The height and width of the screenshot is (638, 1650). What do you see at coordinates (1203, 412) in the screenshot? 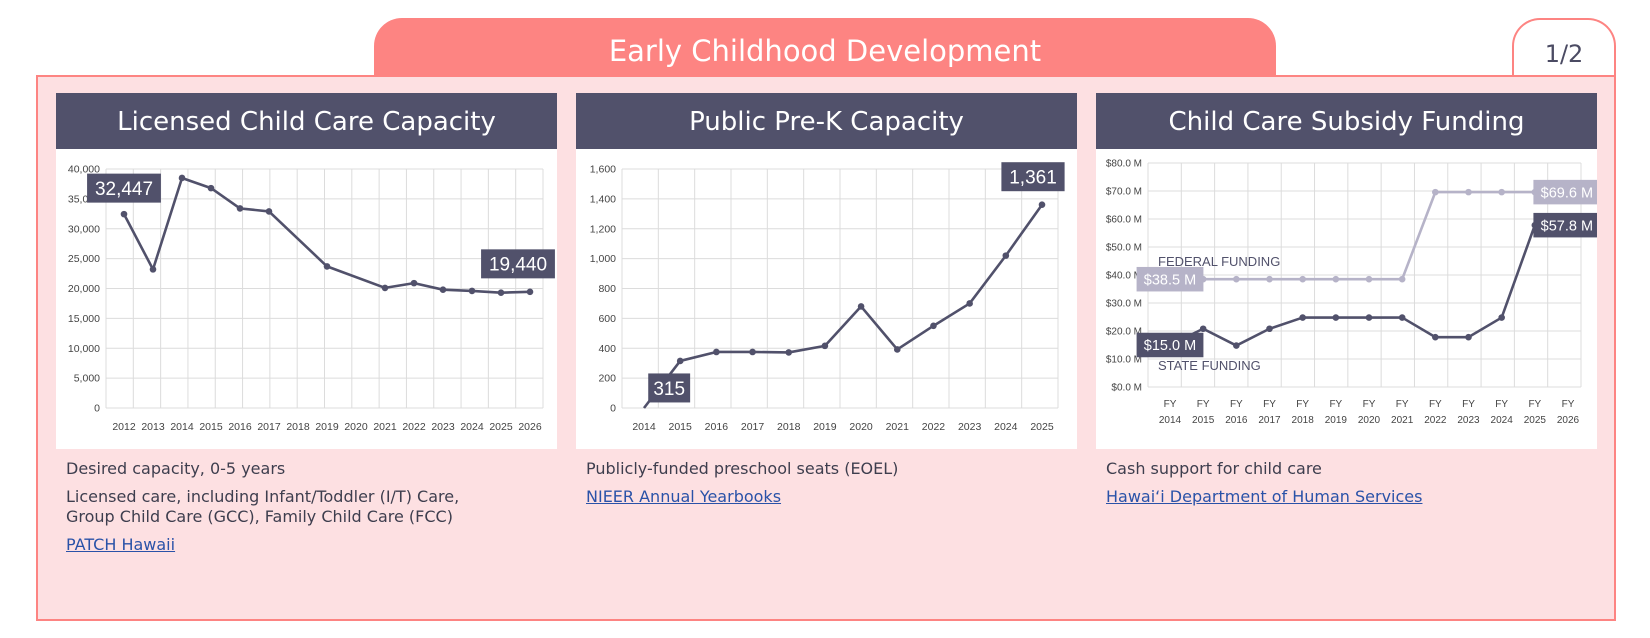
I see `x-tick-label: FY 2015` at bounding box center [1203, 412].